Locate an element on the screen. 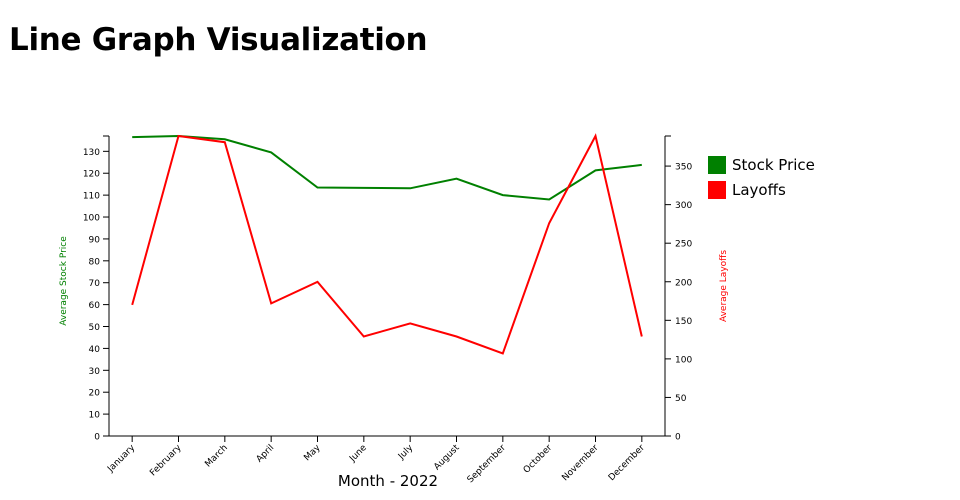  x-tick-label: March is located at coordinates (216, 456).